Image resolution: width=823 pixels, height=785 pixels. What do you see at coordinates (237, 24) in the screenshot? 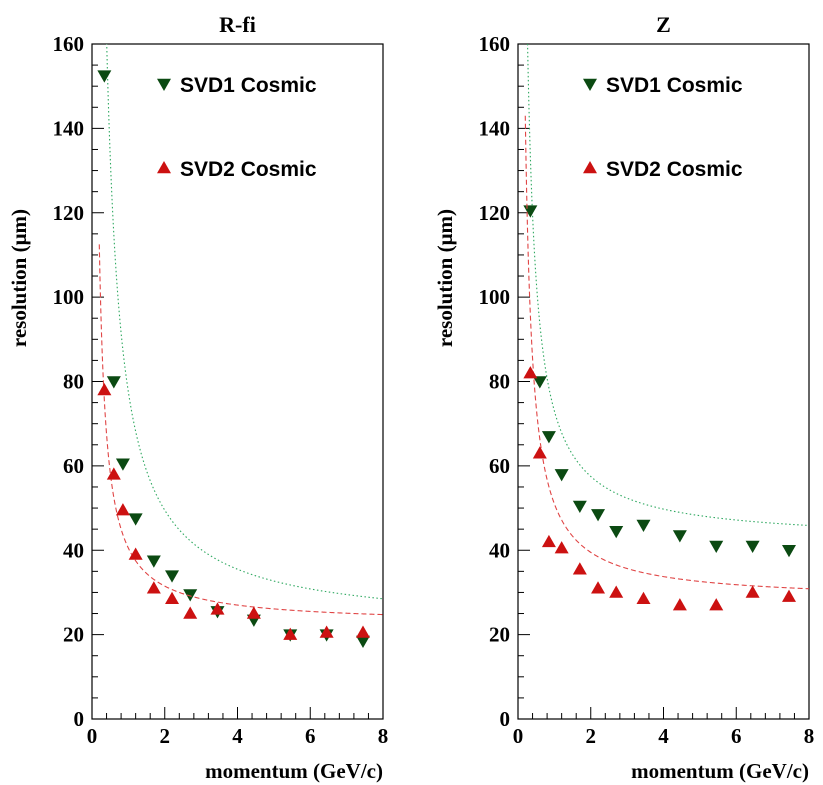
I see `panel-title: R-fi` at bounding box center [237, 24].